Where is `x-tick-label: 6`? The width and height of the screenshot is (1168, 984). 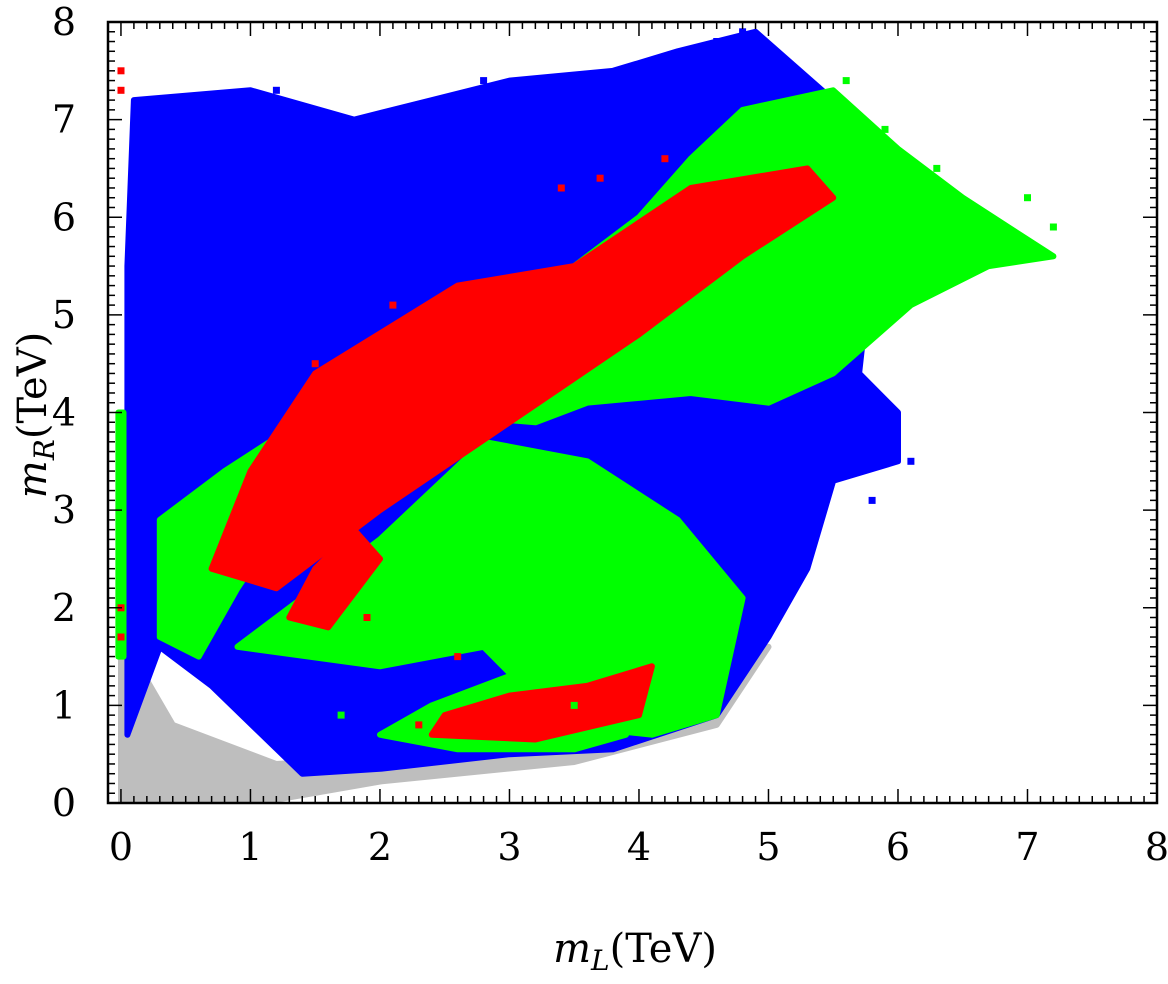 x-tick-label: 6 is located at coordinates (898, 847).